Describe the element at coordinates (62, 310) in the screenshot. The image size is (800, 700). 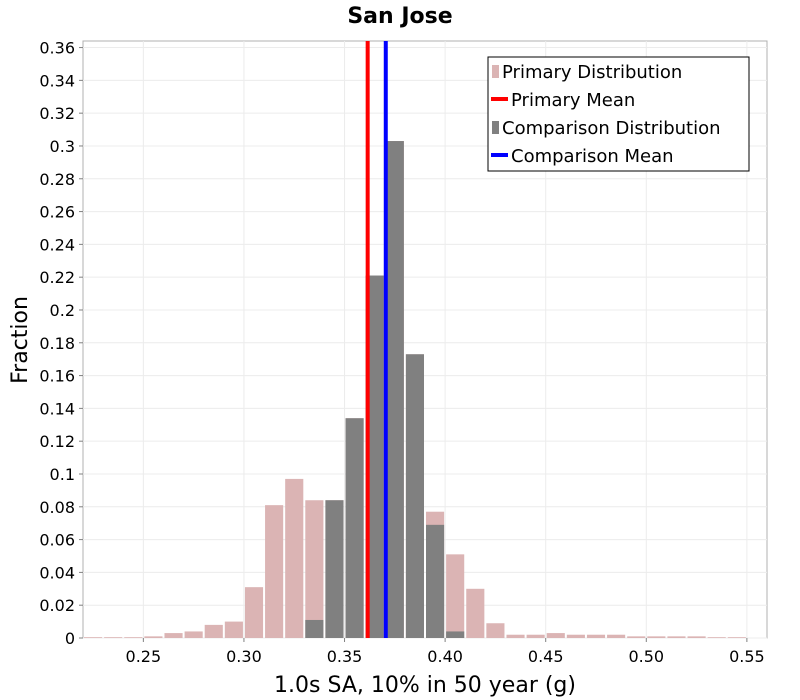
I see `y-tick-label: 0.2` at that location.